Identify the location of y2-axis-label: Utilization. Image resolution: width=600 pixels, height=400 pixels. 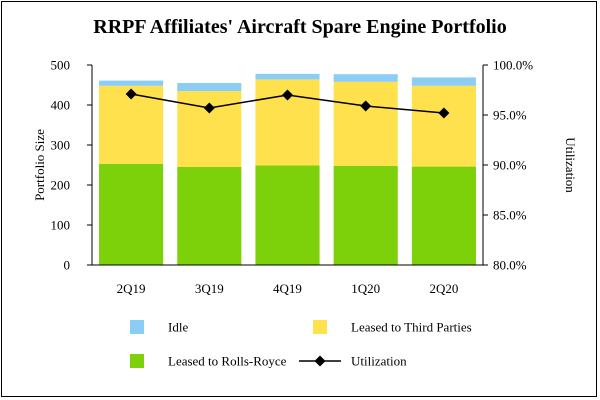
(570, 165).